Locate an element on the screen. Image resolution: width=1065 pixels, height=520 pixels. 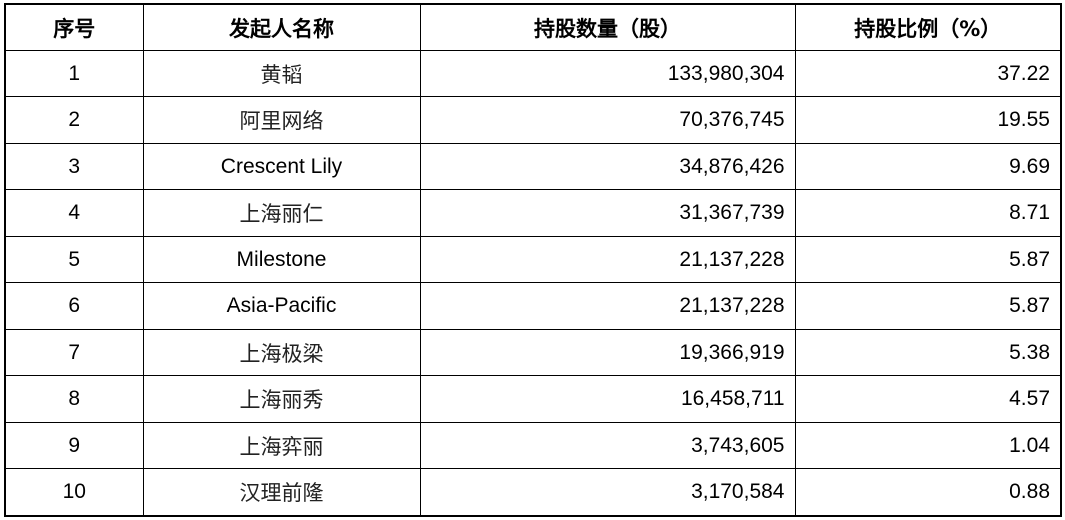
row-shares: 34,876,426 is located at coordinates (607, 166).